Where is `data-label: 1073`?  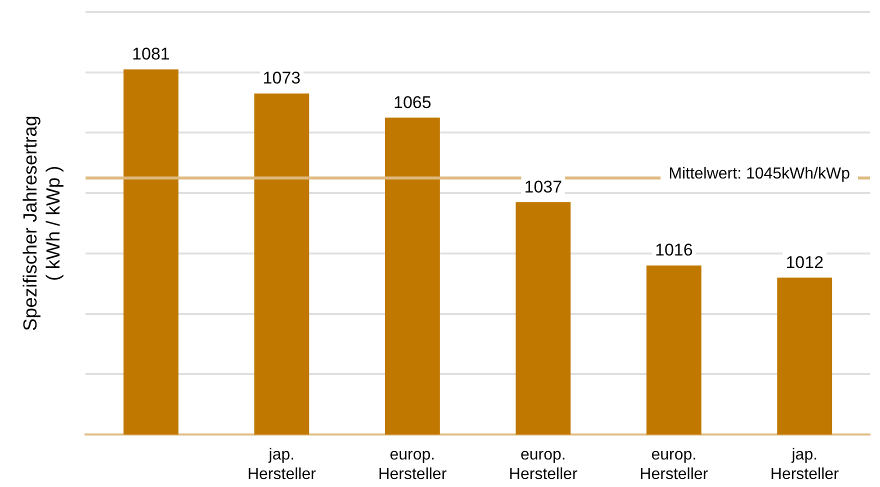 data-label: 1073 is located at coordinates (281, 78).